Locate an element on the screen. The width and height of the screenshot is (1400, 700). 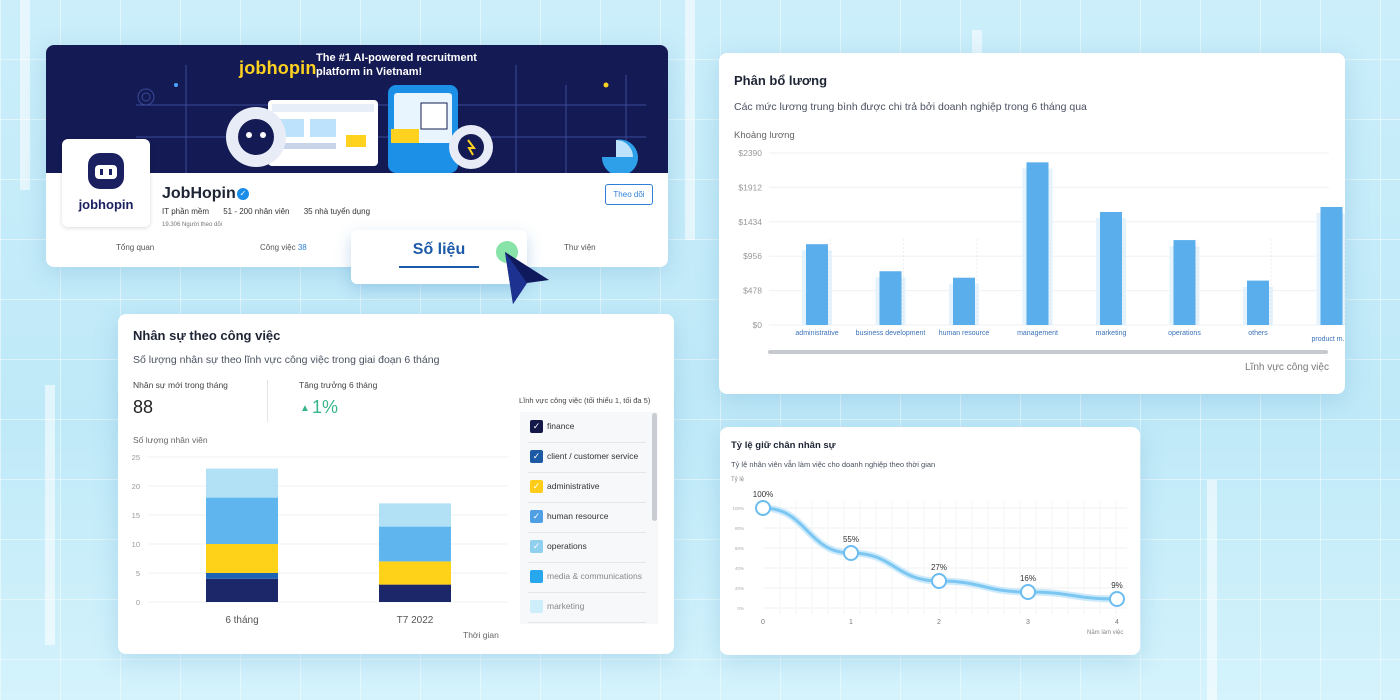
salary-chart-xlabel: Lĩnh vực công việc is located at coordinates (1287, 367).